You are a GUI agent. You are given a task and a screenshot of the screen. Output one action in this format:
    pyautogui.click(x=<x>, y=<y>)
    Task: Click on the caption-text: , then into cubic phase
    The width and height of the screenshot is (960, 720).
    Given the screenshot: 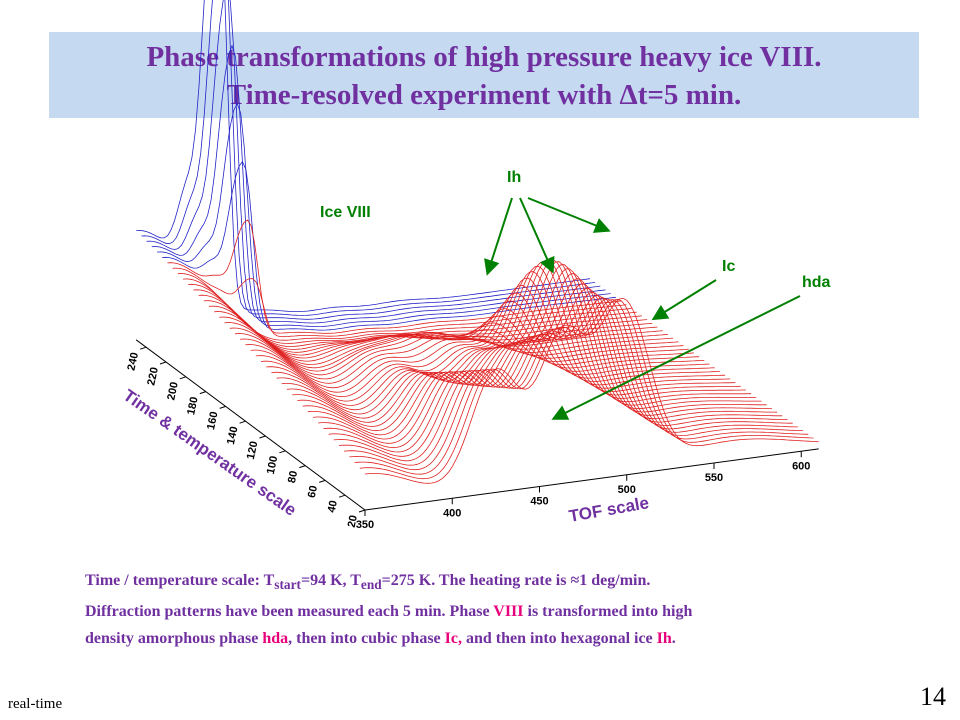 What is the action you would take?
    pyautogui.click(x=366, y=639)
    